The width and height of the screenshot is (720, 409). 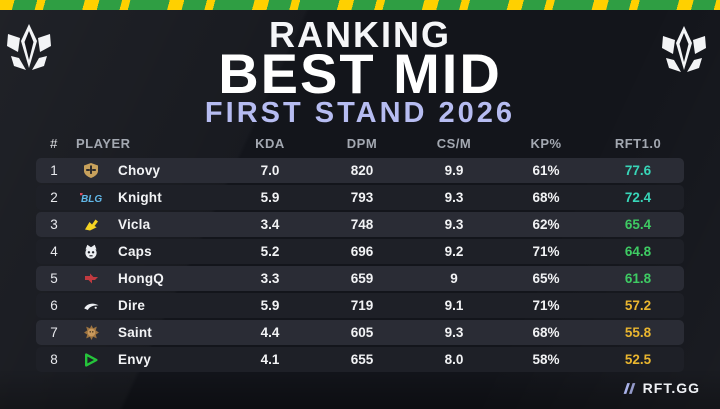 I want to click on dpm-value: 748, so click(x=362, y=224).